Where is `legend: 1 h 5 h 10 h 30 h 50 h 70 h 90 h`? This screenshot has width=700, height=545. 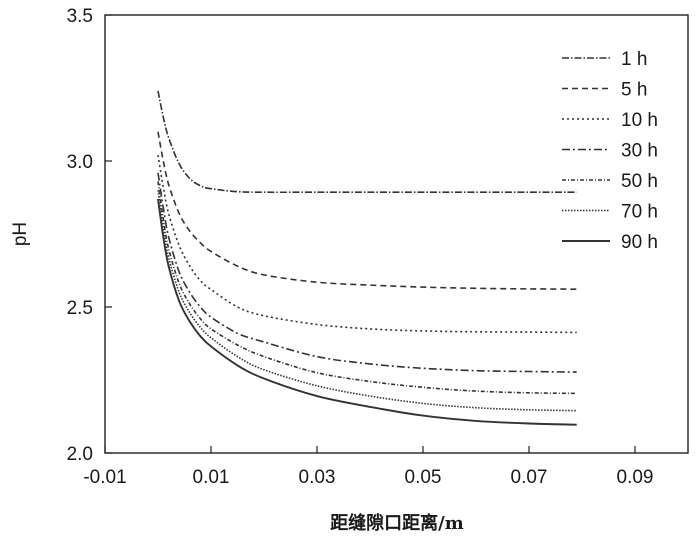
legend: 1 h 5 h 10 h 30 h 50 h 70 h 90 h is located at coordinates (610, 151).